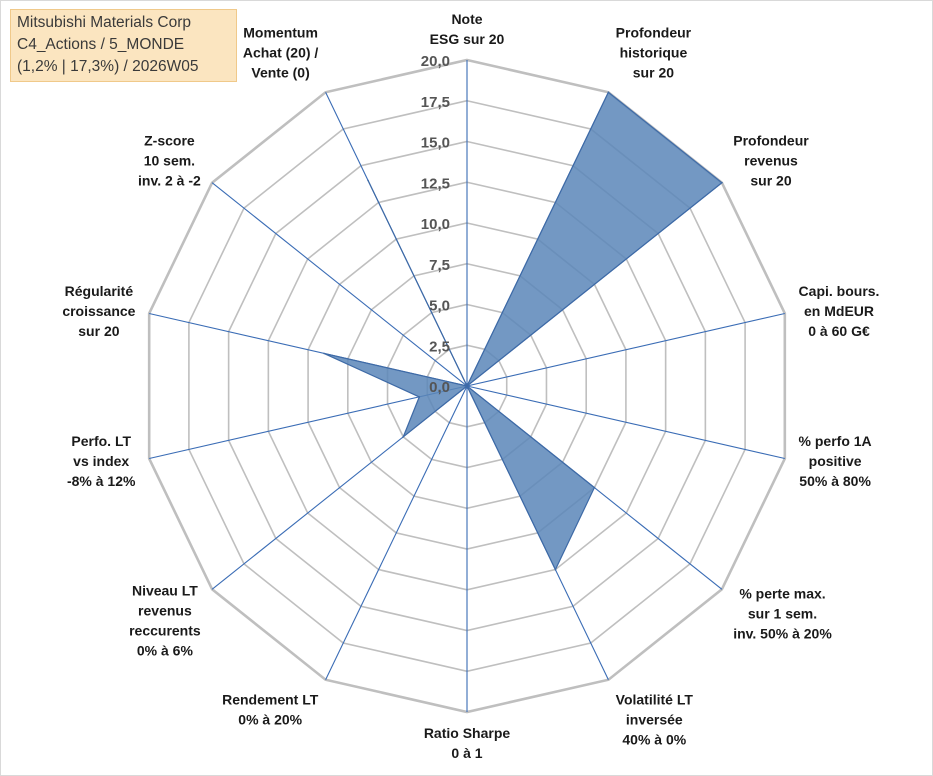 The height and width of the screenshot is (776, 933). I want to click on axis-label-1-line-2: sur 20, so click(653, 73).